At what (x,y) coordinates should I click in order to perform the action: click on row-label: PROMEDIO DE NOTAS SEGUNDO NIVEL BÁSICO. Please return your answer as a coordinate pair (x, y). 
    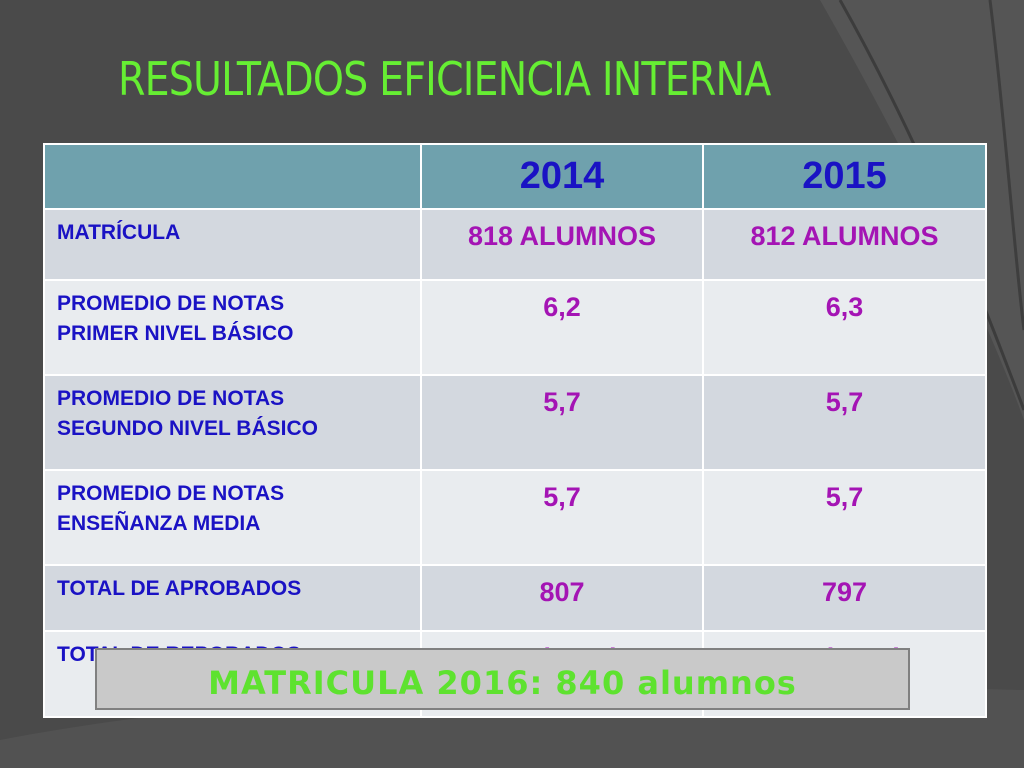
    Looking at the image, I should click on (232, 422).